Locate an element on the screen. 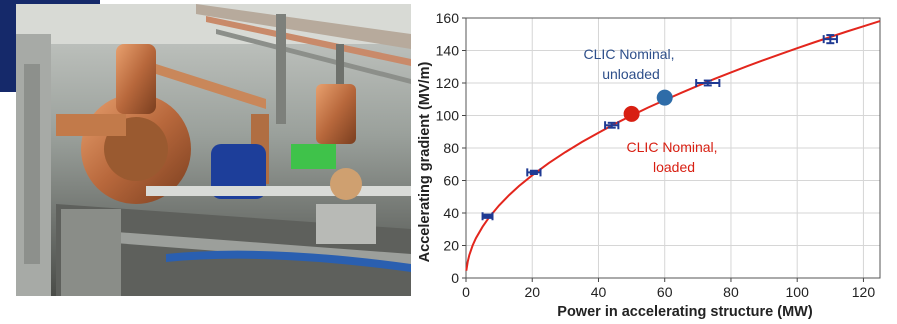 This screenshot has height=324, width=897. annotation-loaded-line1: CLIC Nominal, is located at coordinates (672, 147).